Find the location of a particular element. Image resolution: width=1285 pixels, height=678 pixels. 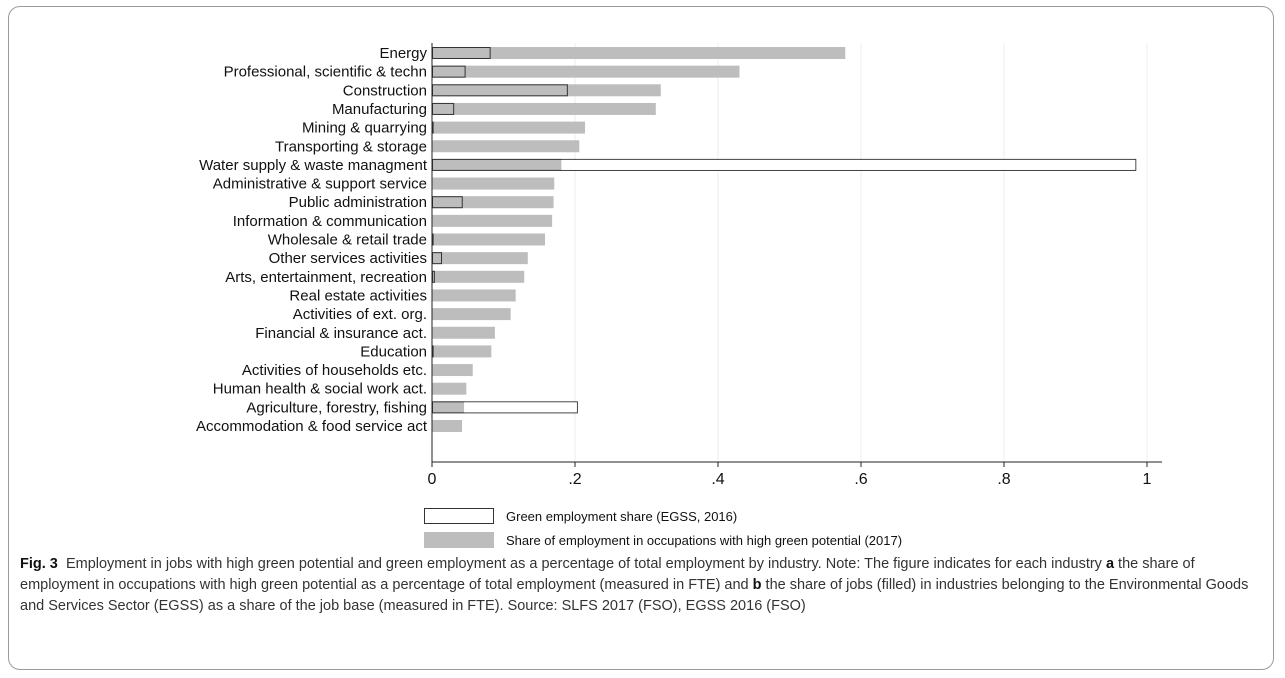

category-label: Education is located at coordinates (393, 351).